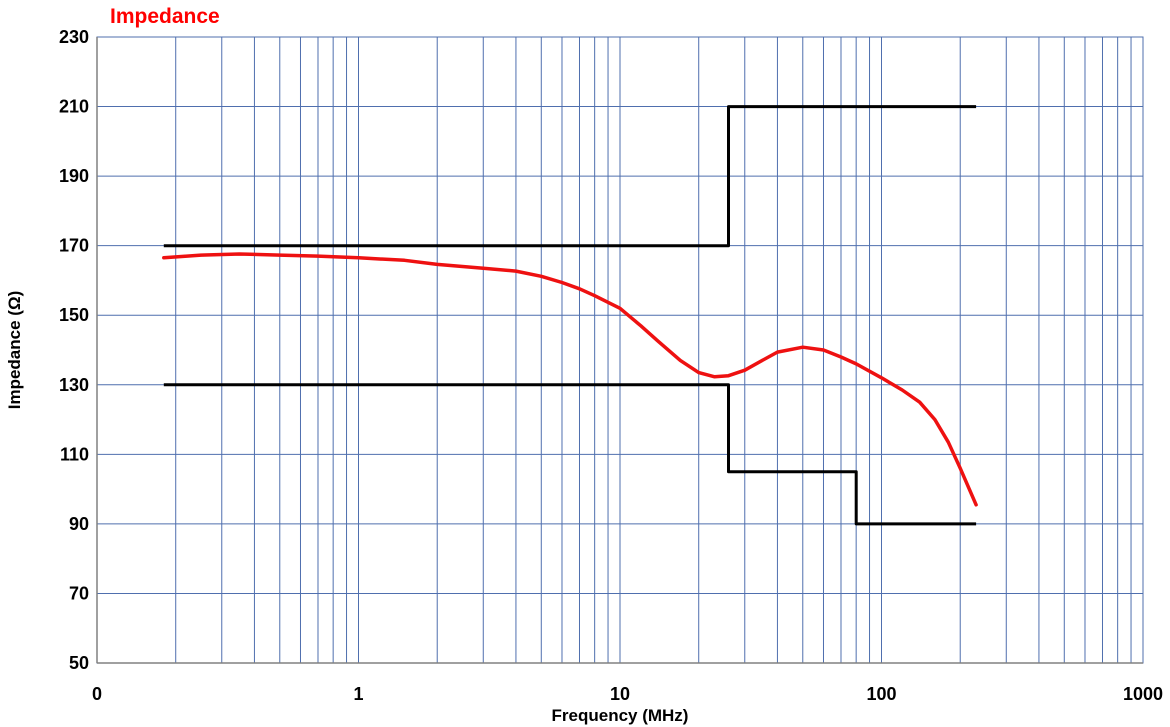  Describe the element at coordinates (358, 694) in the screenshot. I see `x-tick-label: 1` at that location.